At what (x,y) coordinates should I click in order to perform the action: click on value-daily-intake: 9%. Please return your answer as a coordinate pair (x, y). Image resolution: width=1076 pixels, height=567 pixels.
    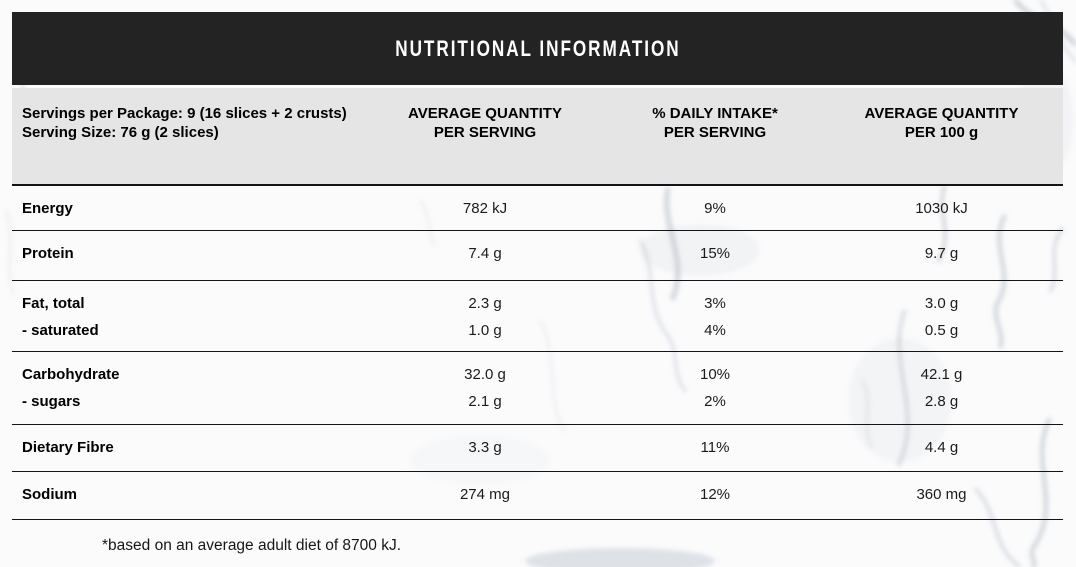
    Looking at the image, I should click on (715, 208).